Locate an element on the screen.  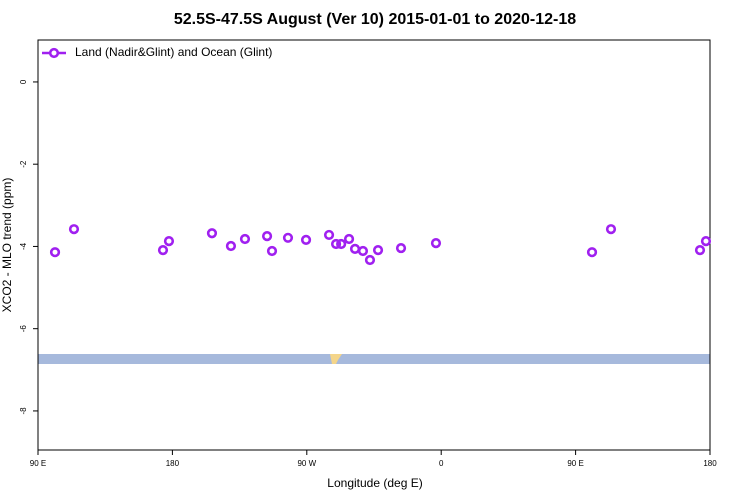
y-tick-label: 0 is located at coordinates (23, 81).